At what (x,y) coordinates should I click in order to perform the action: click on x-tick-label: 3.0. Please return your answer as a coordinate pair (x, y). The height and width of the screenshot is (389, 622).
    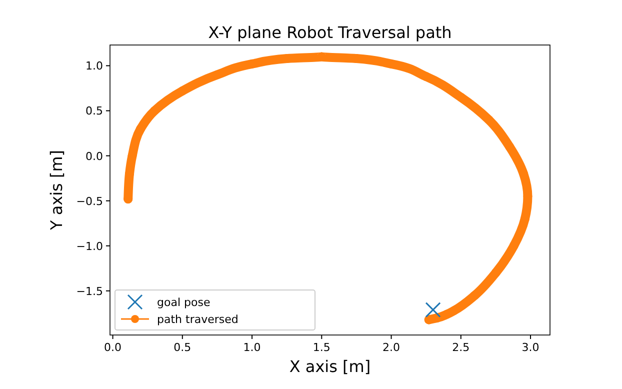
    Looking at the image, I should click on (531, 347).